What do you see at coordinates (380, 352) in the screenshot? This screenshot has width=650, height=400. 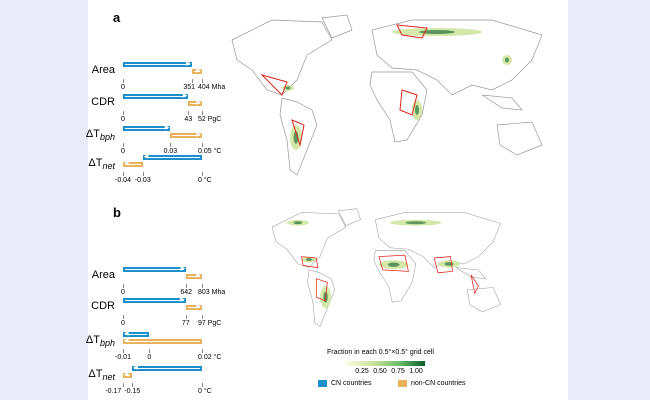 I see `legend-title: Fraction in each 0.5°×0.5° grid cell` at bounding box center [380, 352].